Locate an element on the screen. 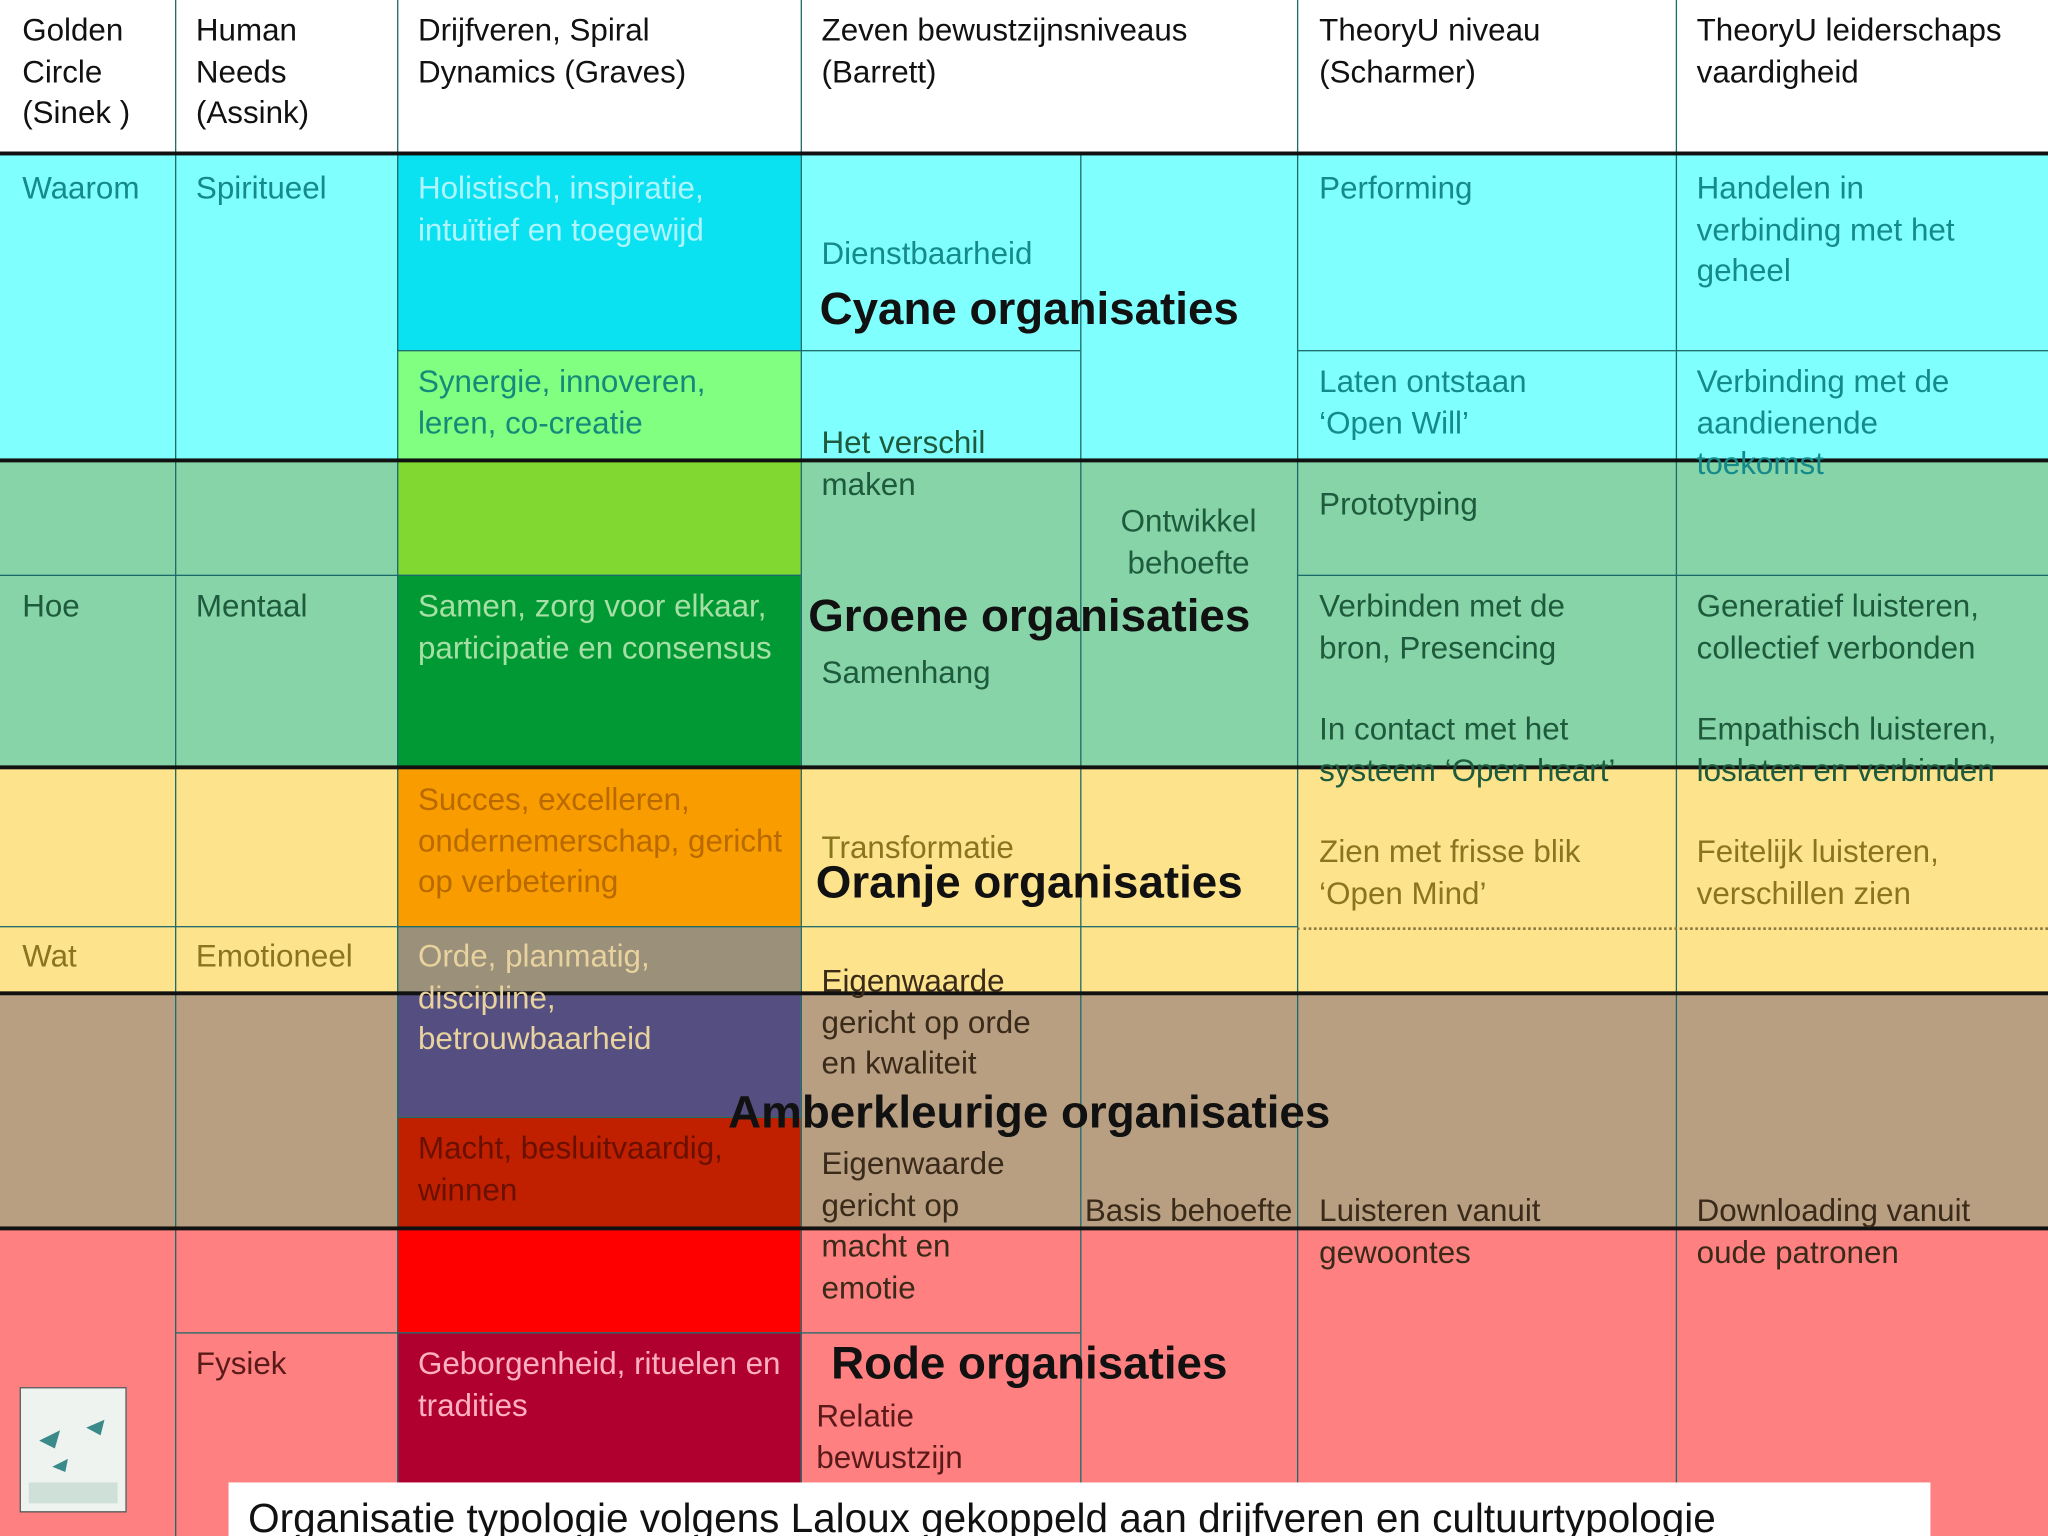 The width and height of the screenshot is (2048, 1536). cell-text: In contact met het systeem ‘Open heart’ is located at coordinates (1467, 750).